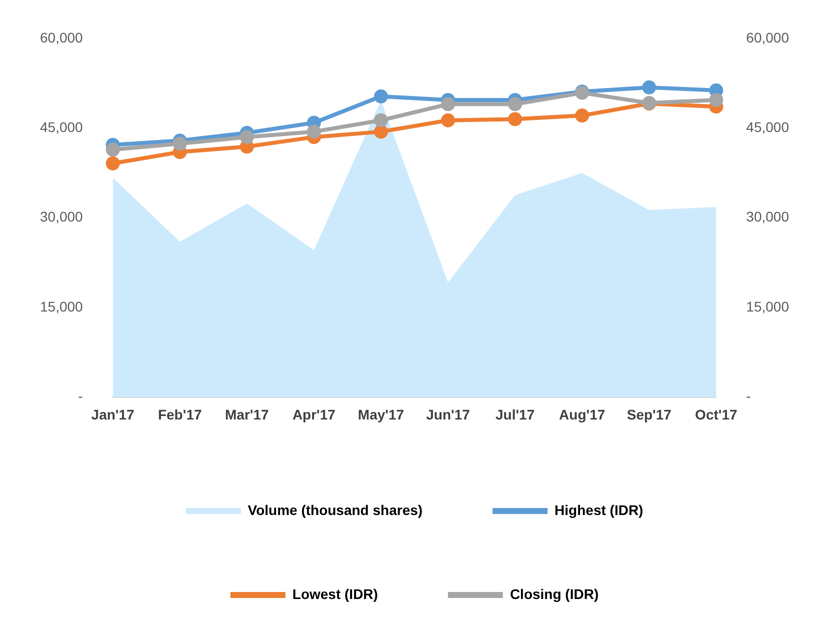 The height and width of the screenshot is (618, 829). What do you see at coordinates (768, 306) in the screenshot?
I see `y2-tick-label: 15,000` at bounding box center [768, 306].